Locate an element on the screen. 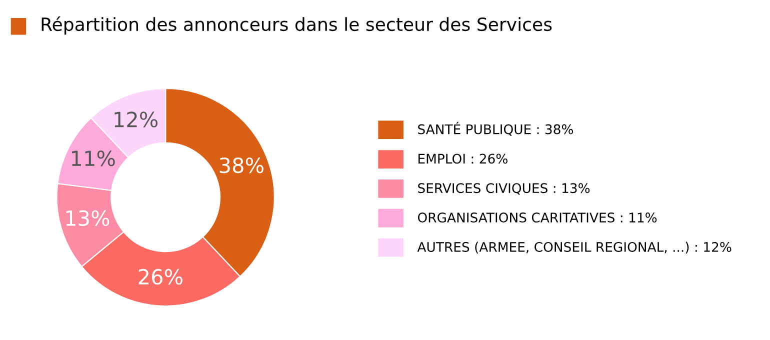 Image resolution: width=770 pixels, height=340 pixels. legend-label: SANTÉ PUBLIQUE : 38% is located at coordinates (496, 129).